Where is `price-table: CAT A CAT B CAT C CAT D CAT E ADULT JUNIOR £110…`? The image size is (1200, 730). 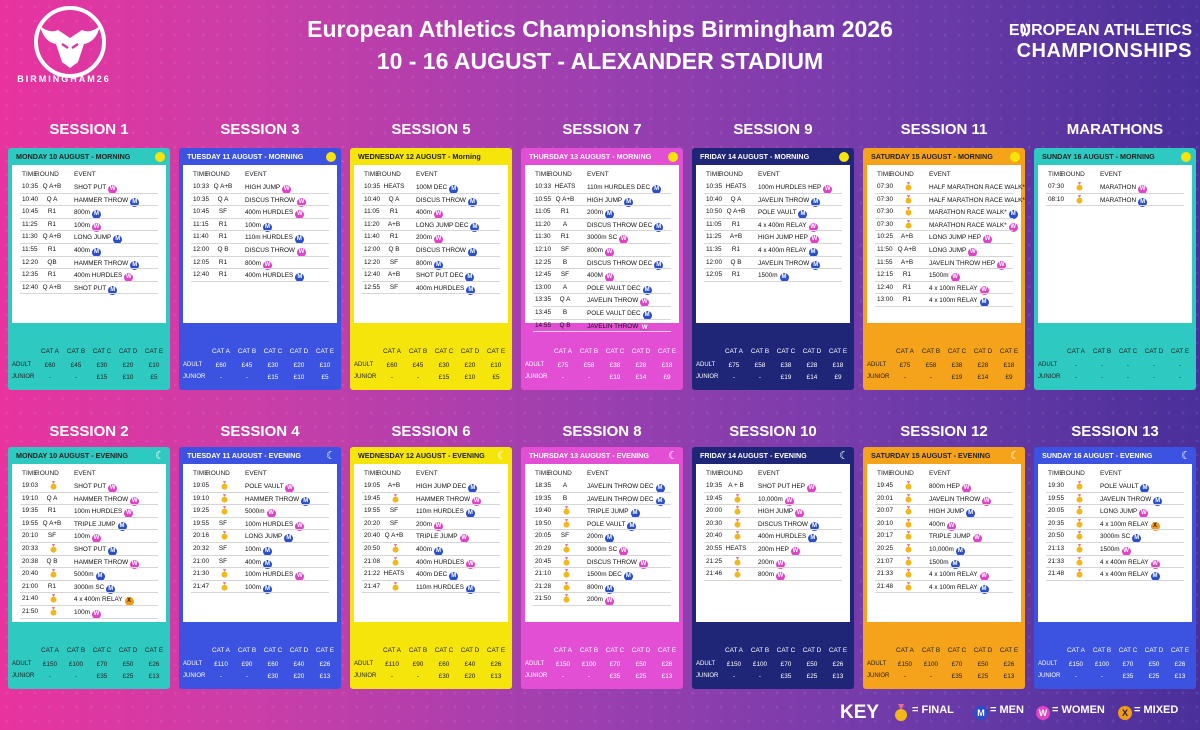 price-table: CAT A CAT B CAT C CAT D CAT E ADULT JUNIOR £110… is located at coordinates (431, 666).